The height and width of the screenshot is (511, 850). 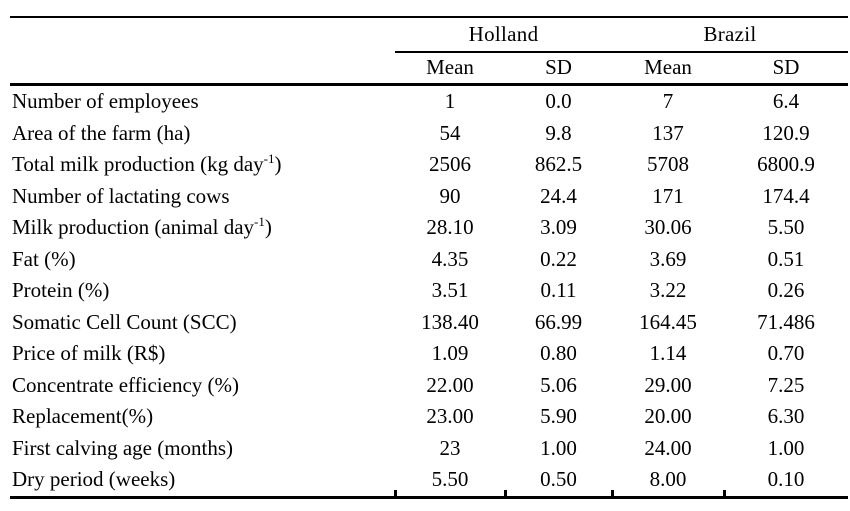 What do you see at coordinates (786, 132) in the screenshot?
I see `cell-value: 120.9` at bounding box center [786, 132].